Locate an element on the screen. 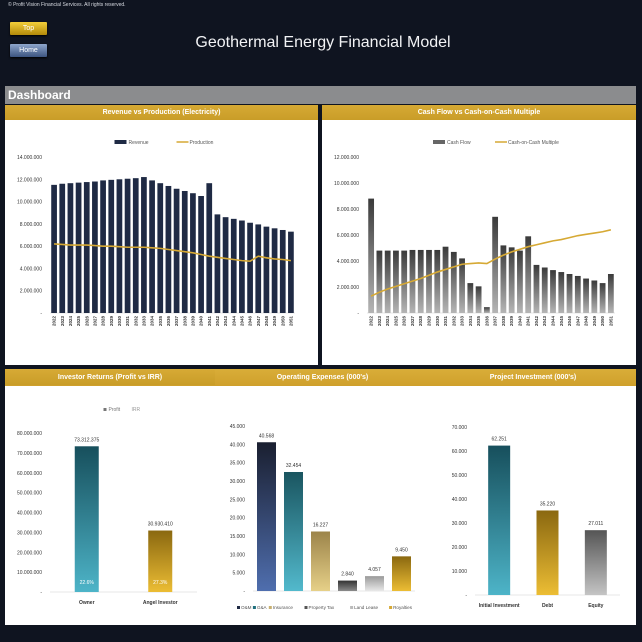 Image resolution: width=642 pixels, height=642 pixels. y-tick-label: 10.000 is located at coordinates (460, 572).